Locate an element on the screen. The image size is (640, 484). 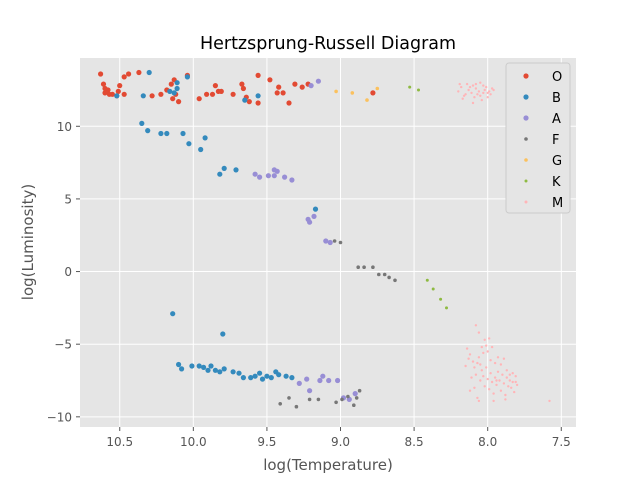
series-F is located at coordinates (337, 324).